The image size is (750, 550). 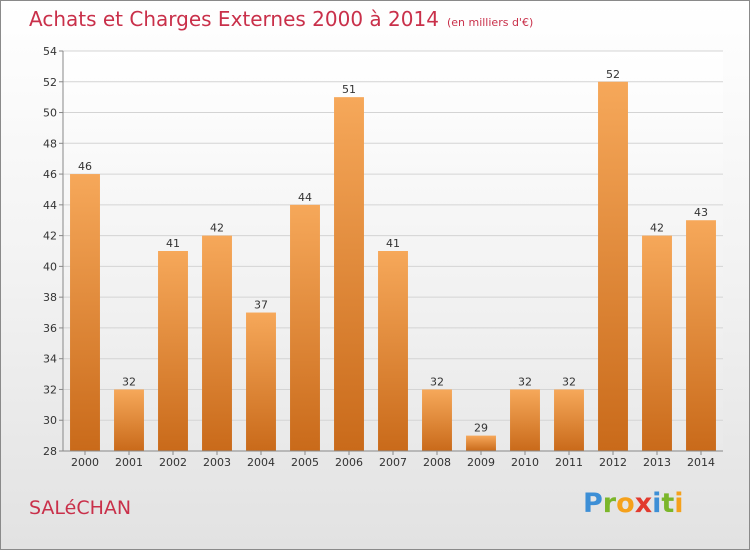 I want to click on commune-name: SALéCHAN, so click(x=80, y=508).